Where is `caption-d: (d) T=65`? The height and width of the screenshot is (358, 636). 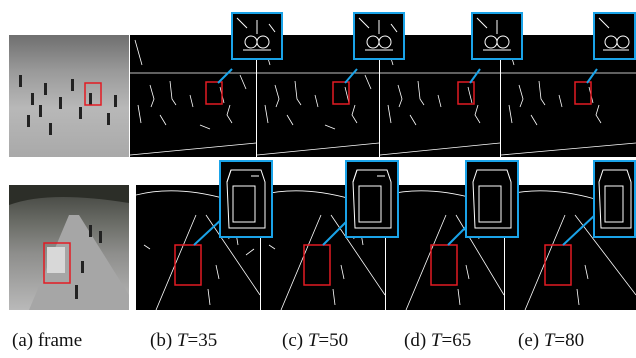 caption-d: (d) T=65 is located at coordinates (437, 341).